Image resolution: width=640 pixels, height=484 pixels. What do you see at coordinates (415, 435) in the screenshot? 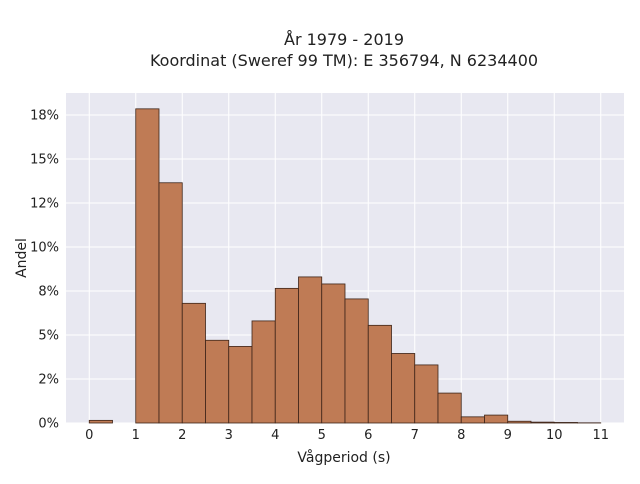
I see `x-tick-label: 7` at bounding box center [415, 435].